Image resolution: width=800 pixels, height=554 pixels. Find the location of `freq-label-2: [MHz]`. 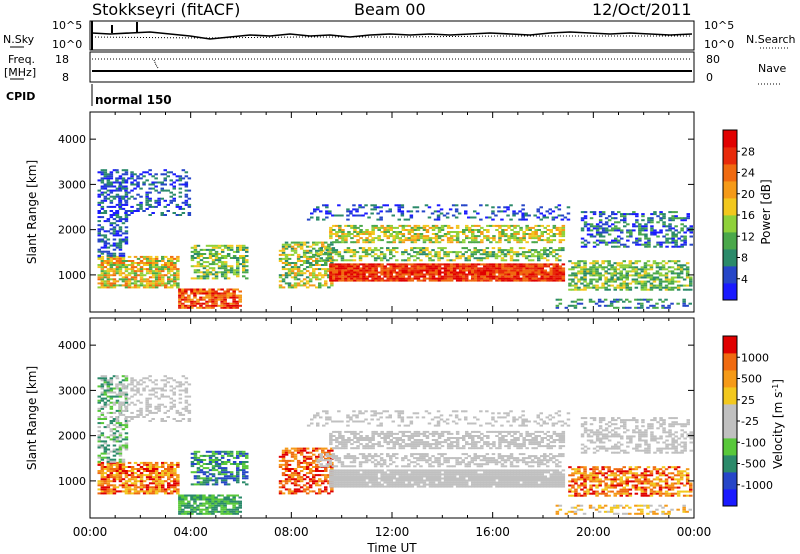

freq-label-2: [MHz] is located at coordinates (20, 72).